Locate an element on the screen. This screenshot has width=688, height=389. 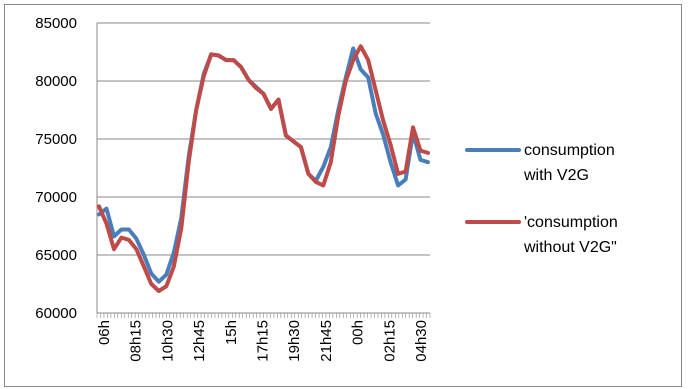
y-tick-label: 85000 is located at coordinates (56, 23).